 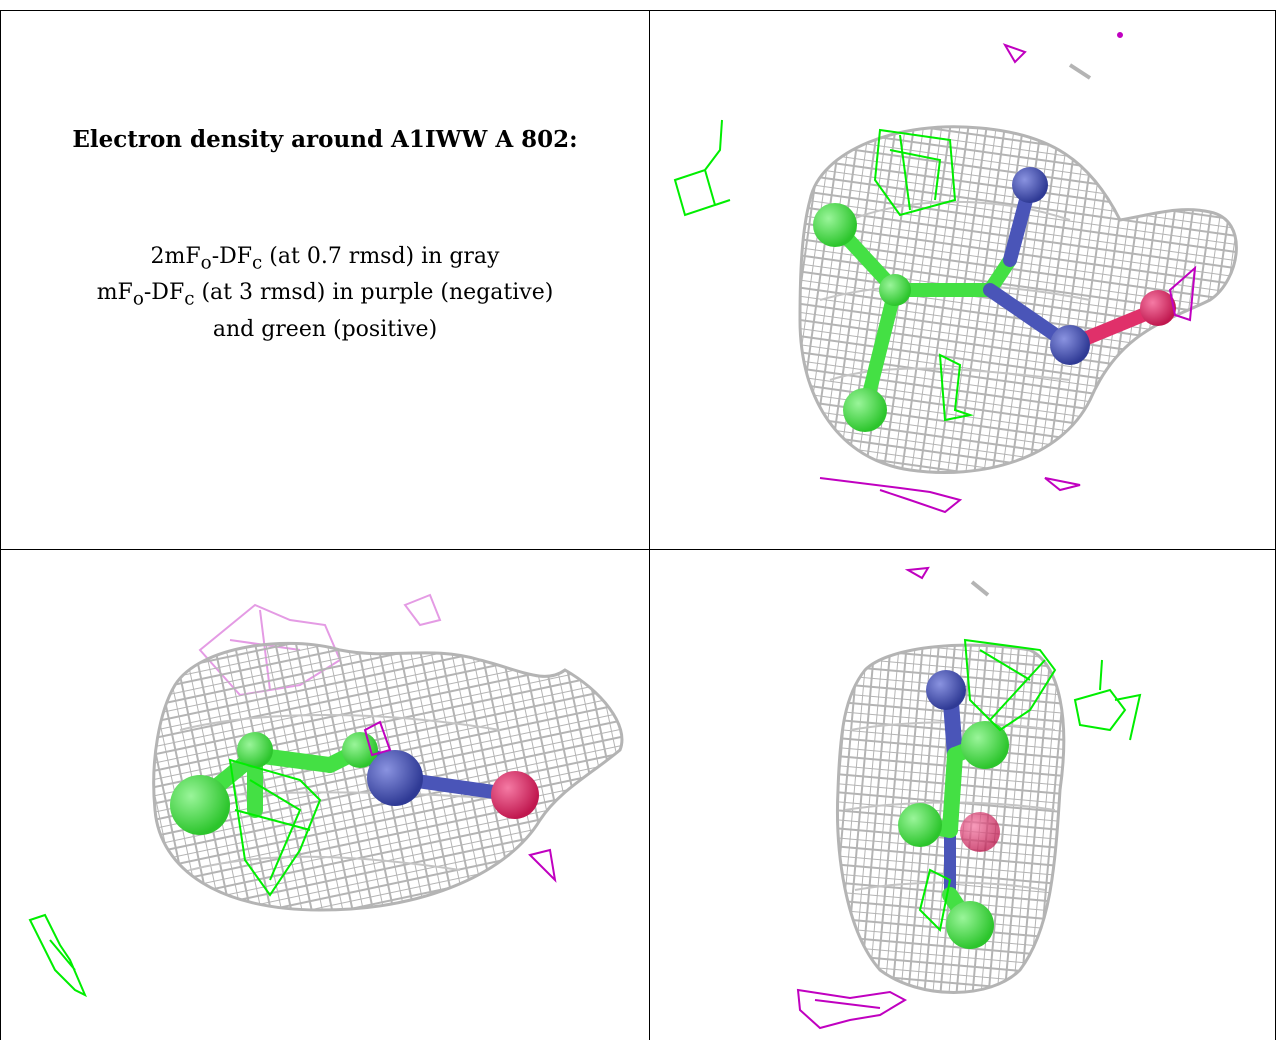 I want to click on table-border-middle, so click(x=638, y=549).